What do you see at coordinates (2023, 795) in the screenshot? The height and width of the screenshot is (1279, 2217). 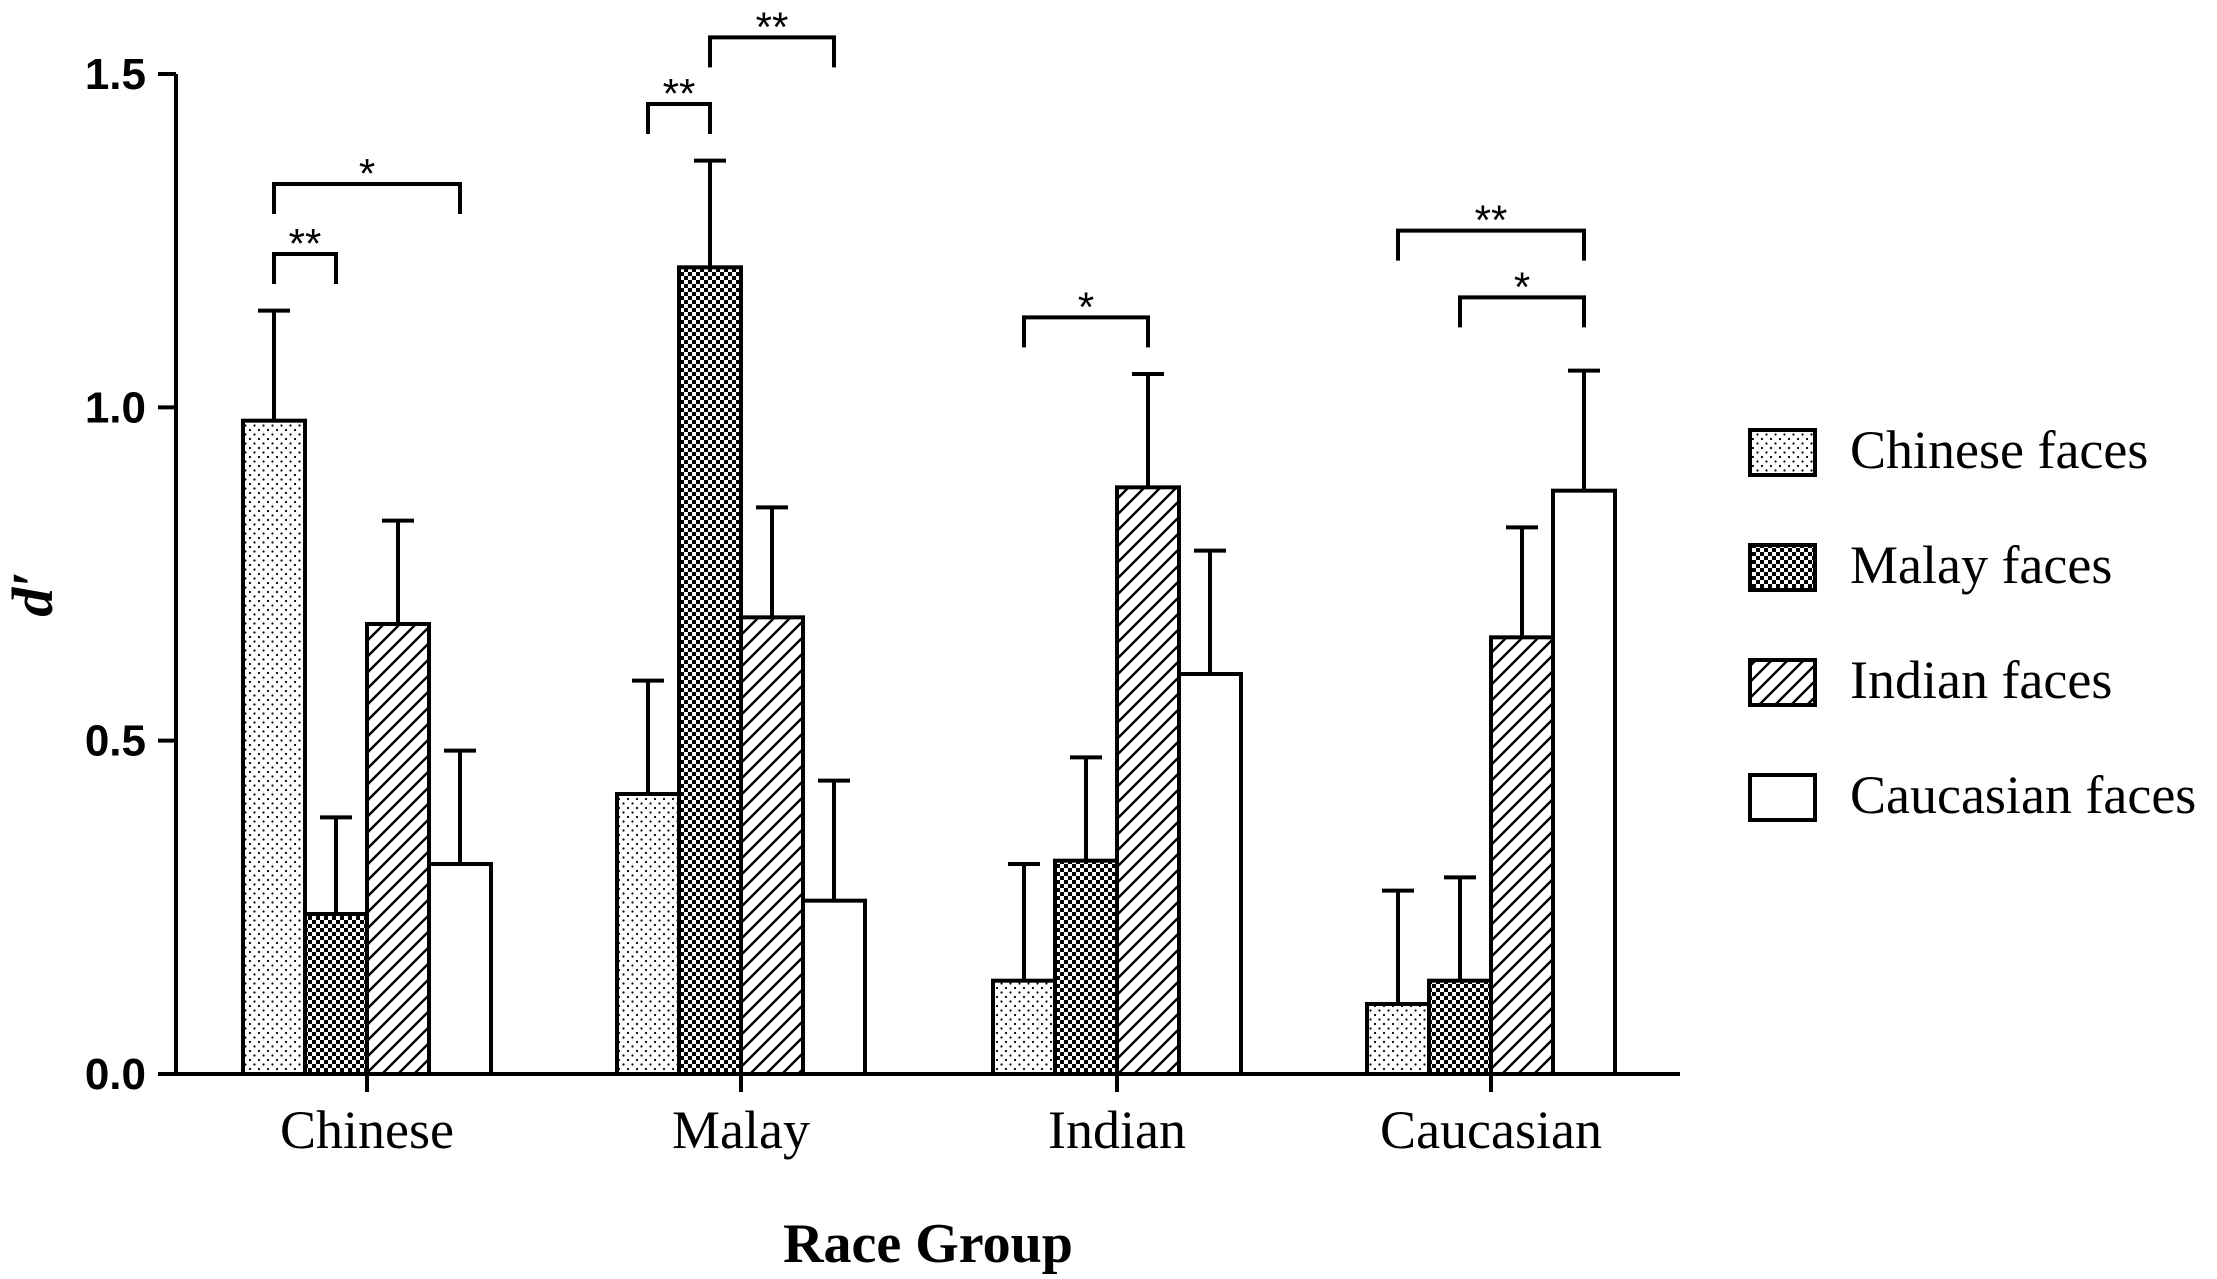 I see `legend-label: Caucasian faces` at bounding box center [2023, 795].